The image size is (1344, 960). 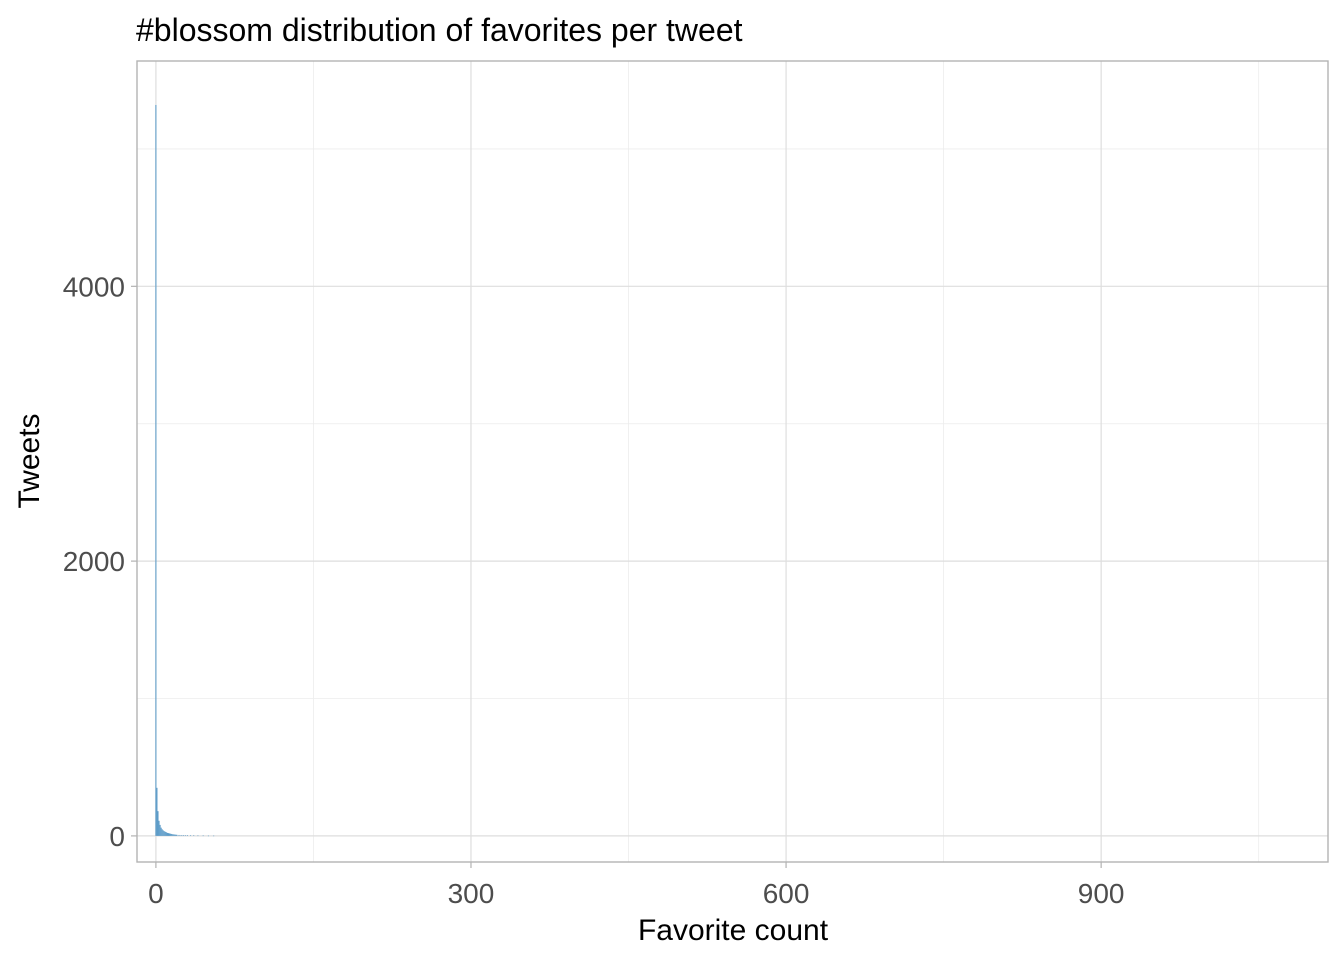 I want to click on x-axis-title: Favorite count, so click(x=733, y=930).